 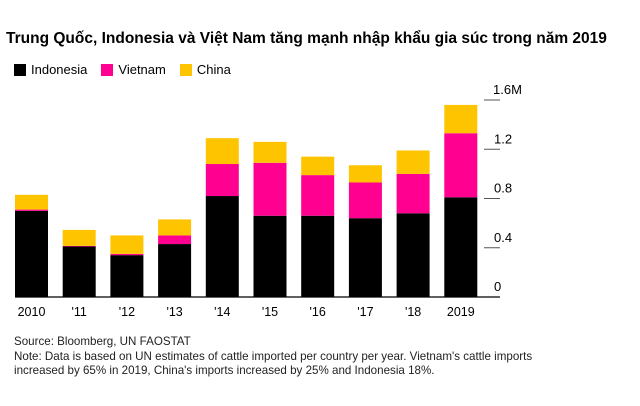 What do you see at coordinates (213, 69) in the screenshot?
I see `legend-label: China` at bounding box center [213, 69].